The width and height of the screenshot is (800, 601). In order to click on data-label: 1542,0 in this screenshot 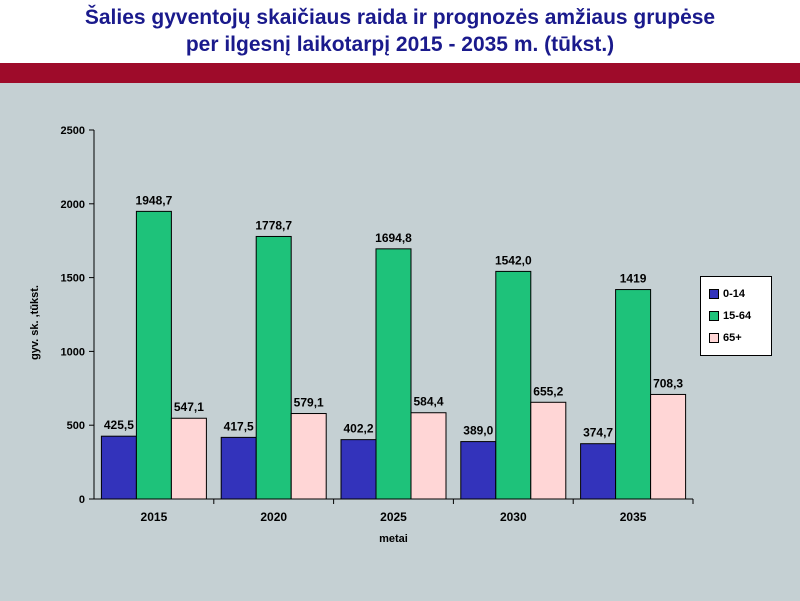, I will do `click(513, 260)`.